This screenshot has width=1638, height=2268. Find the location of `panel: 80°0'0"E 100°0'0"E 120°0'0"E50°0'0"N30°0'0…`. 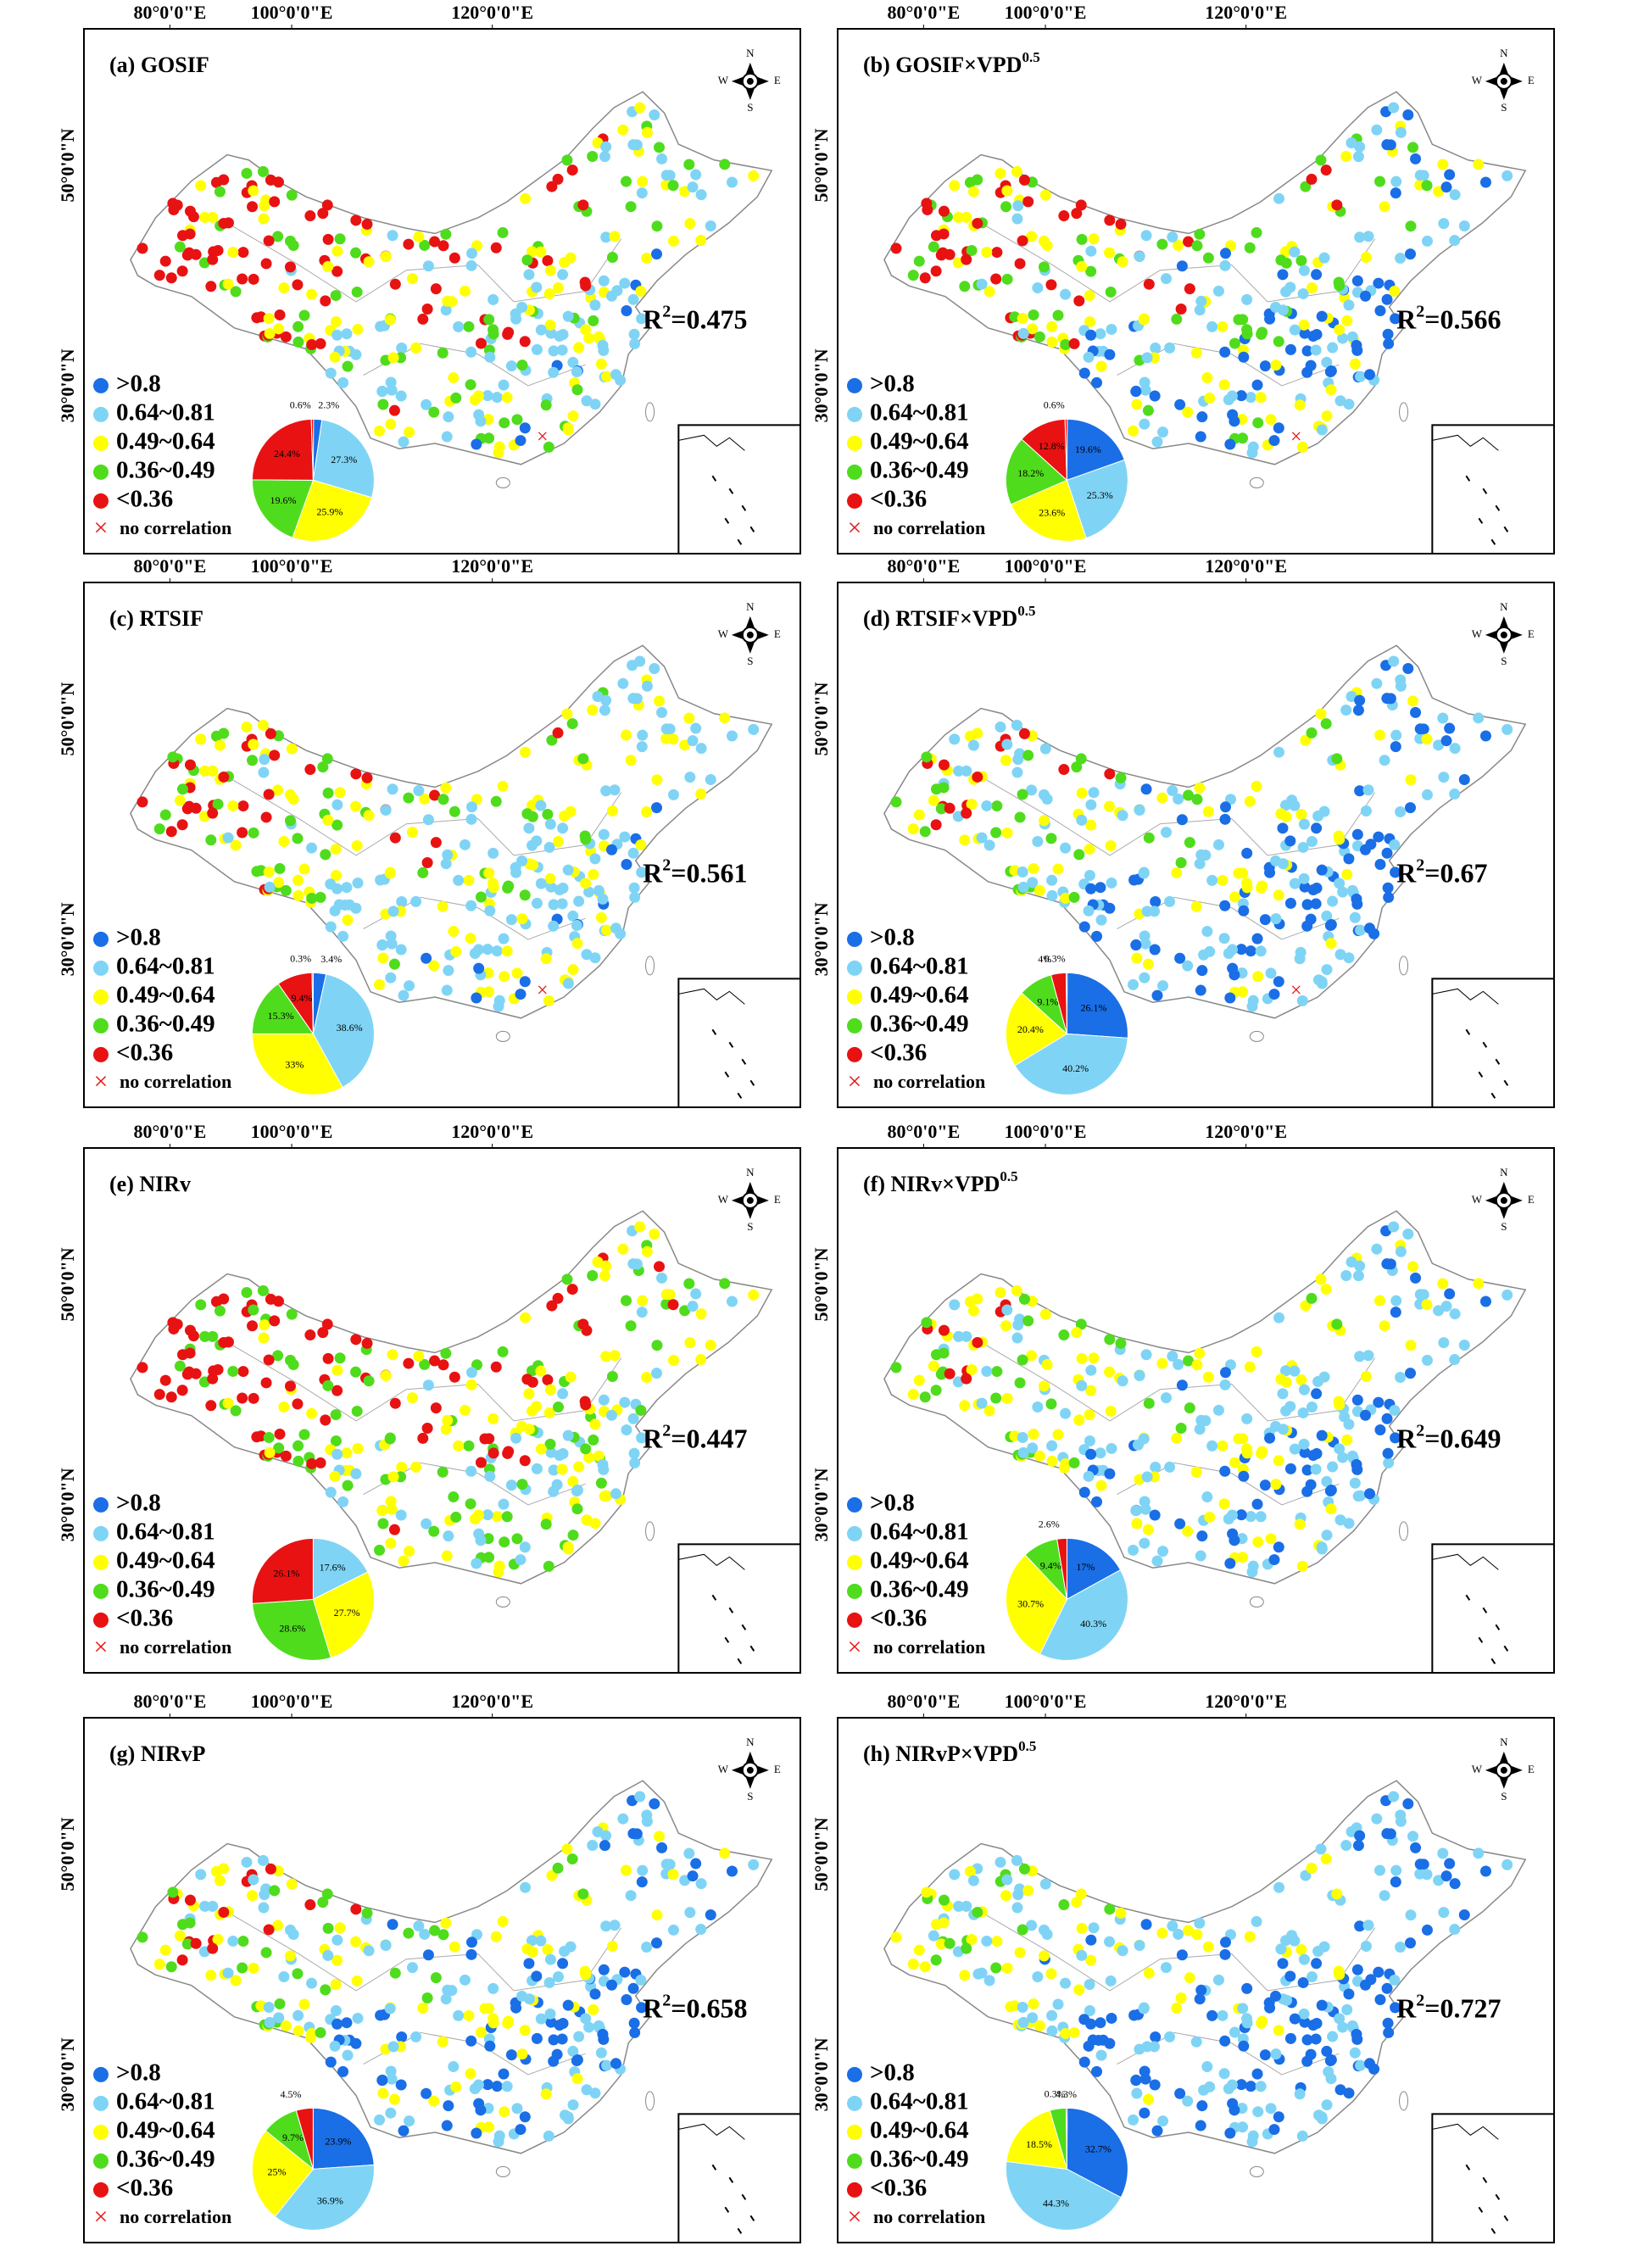

panel: 80°0'0"E 100°0'0"E 120°0'0"E50°0'0"N30°0'0… is located at coordinates (429, 278).